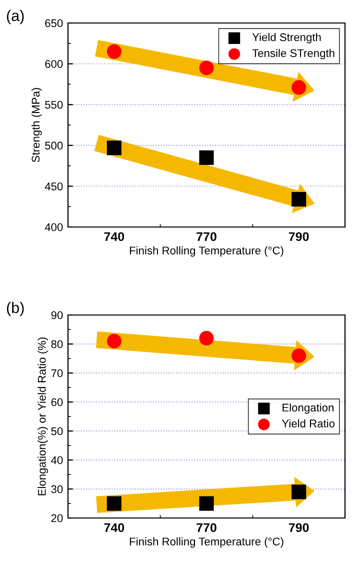  What do you see at coordinates (57, 373) in the screenshot?
I see `y-tick-label: 70` at bounding box center [57, 373].